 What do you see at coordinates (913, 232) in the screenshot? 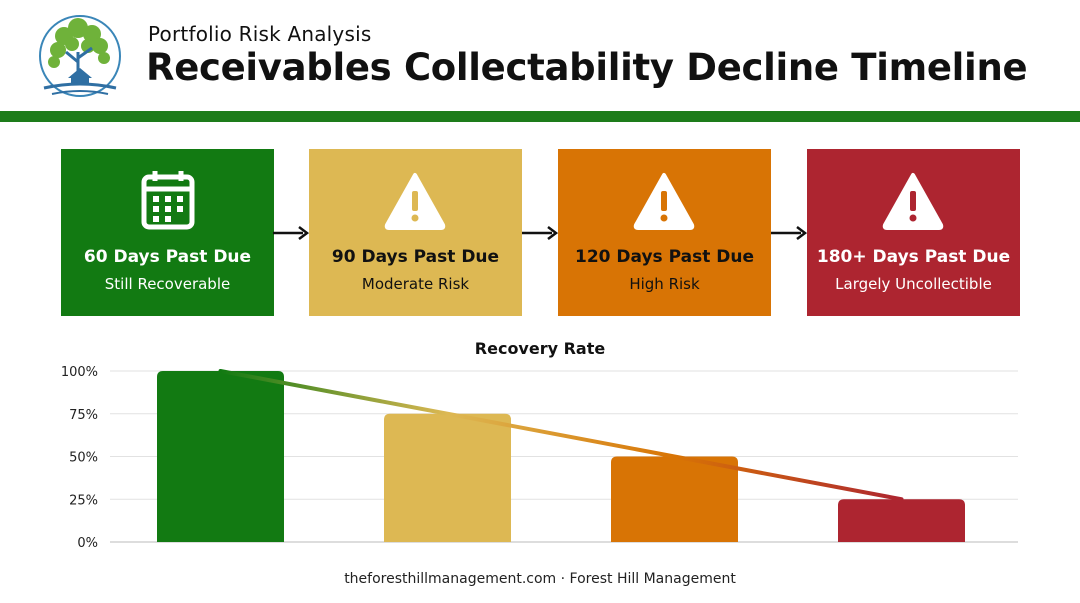
I see `stage-180-days: 180+ Days Past Due Largely Uncollectible` at bounding box center [913, 232].